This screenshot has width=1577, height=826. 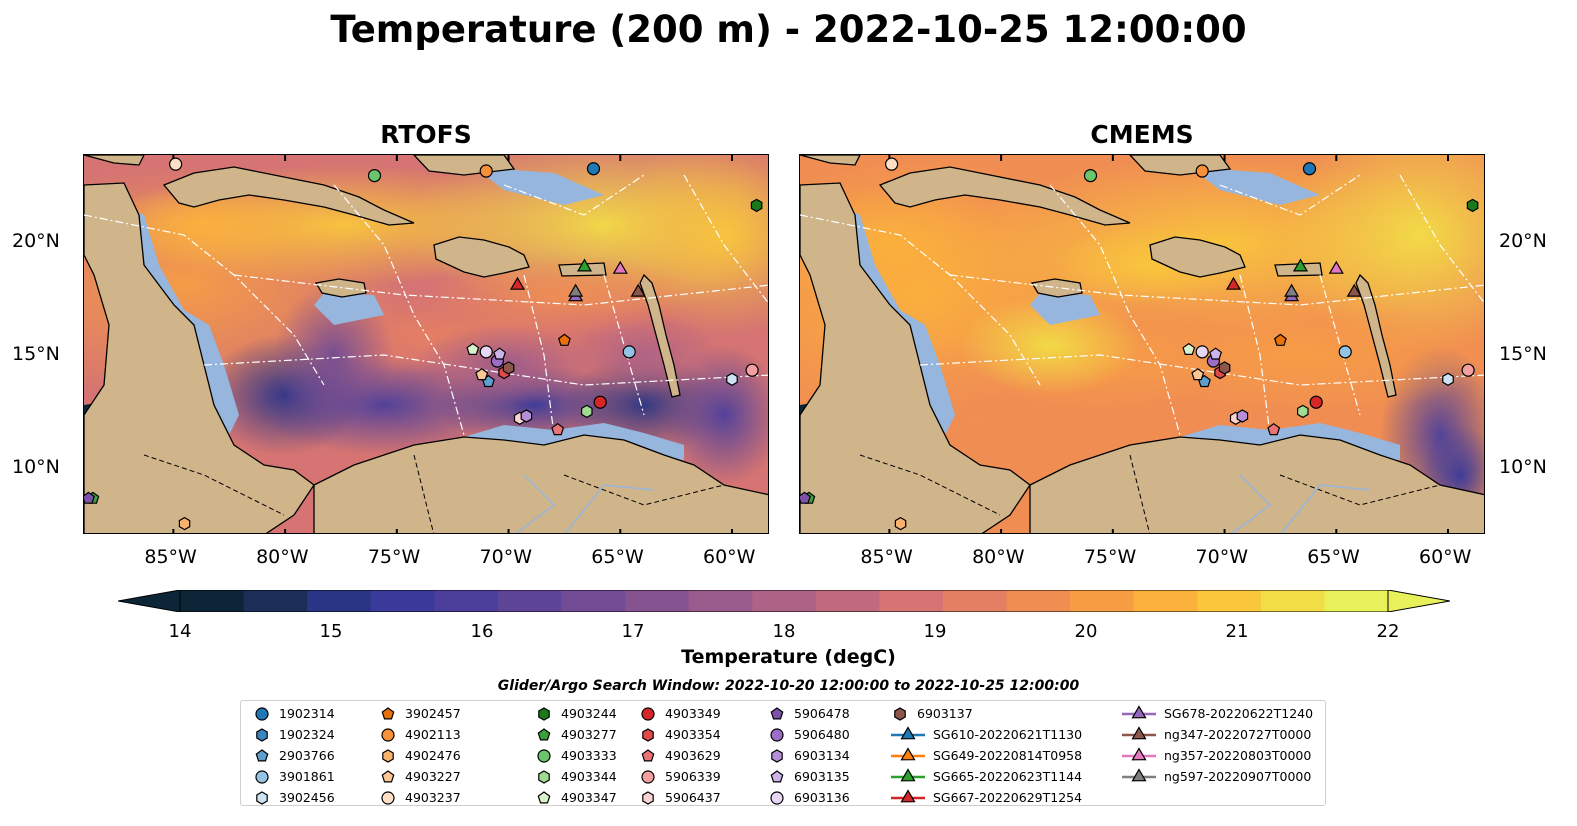 I want to click on legend-item: 1902314, so click(x=294, y=713).